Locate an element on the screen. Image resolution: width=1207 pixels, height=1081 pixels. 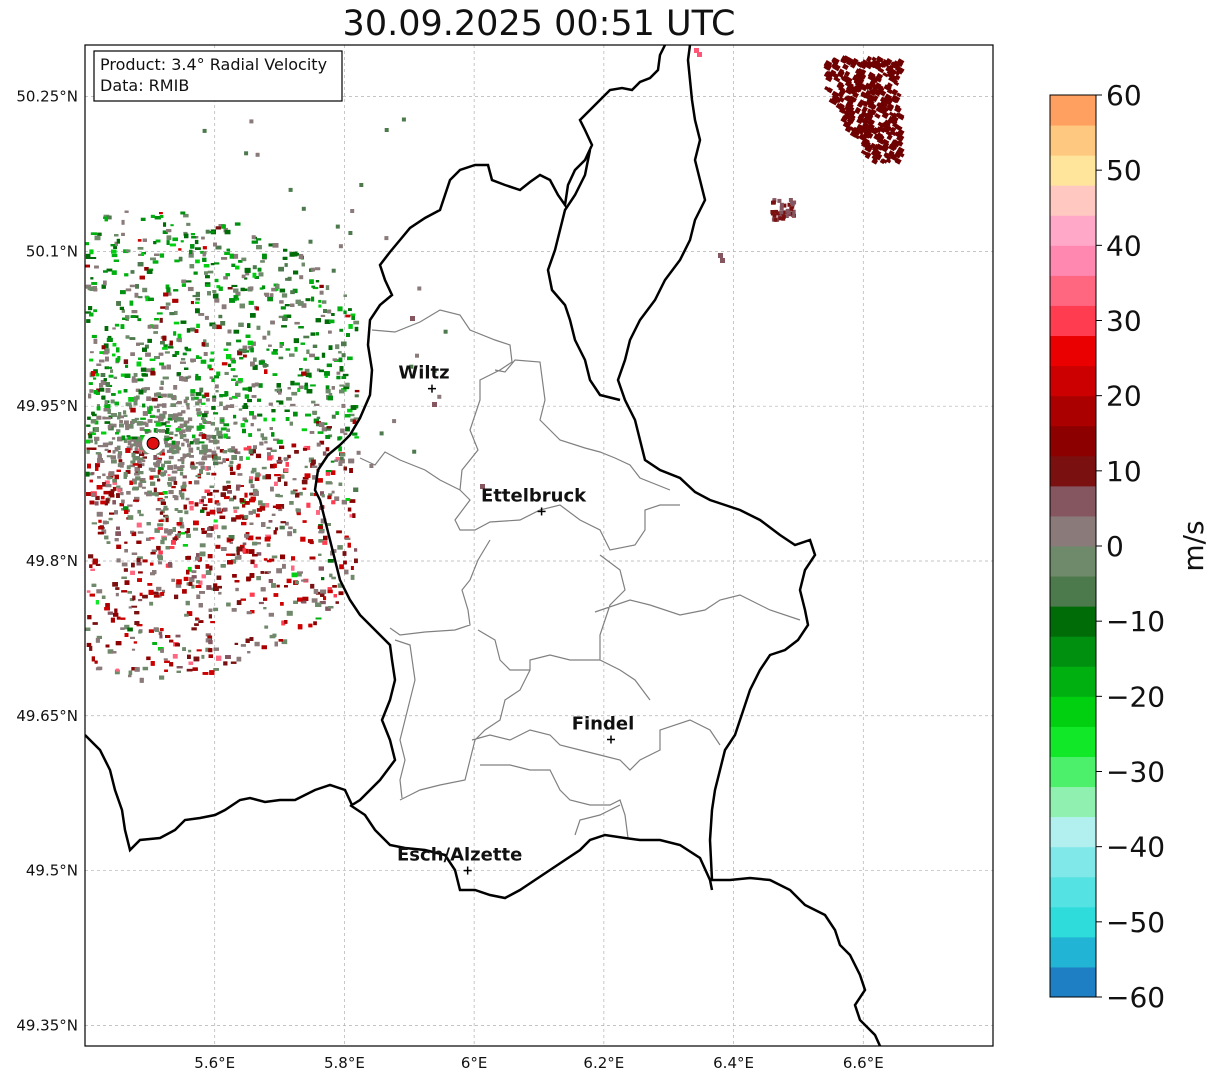
lat-tick-label: 50.25°N is located at coordinates (47, 97).